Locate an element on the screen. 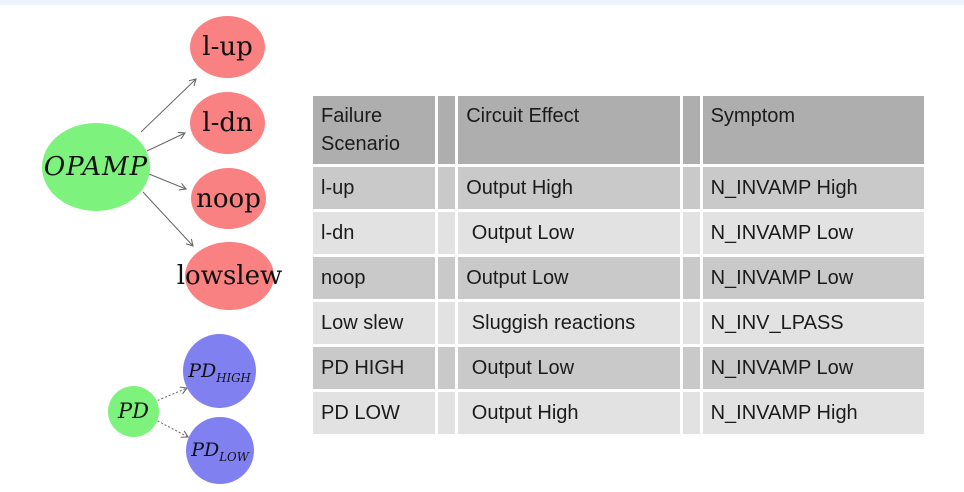 This screenshot has height=492, width=964. header-symptom: Symptom is located at coordinates (813, 130).